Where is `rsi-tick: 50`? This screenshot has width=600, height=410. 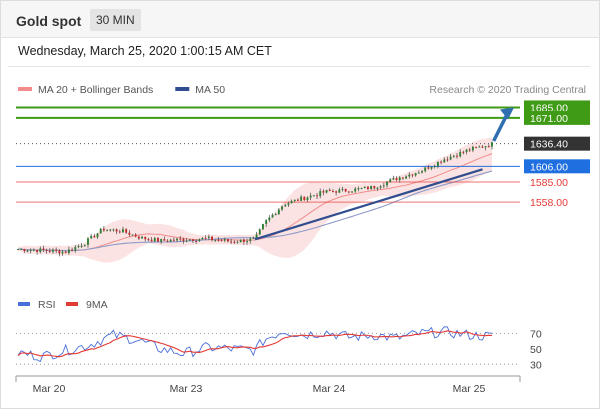
rsi-tick: 50 is located at coordinates (536, 350).